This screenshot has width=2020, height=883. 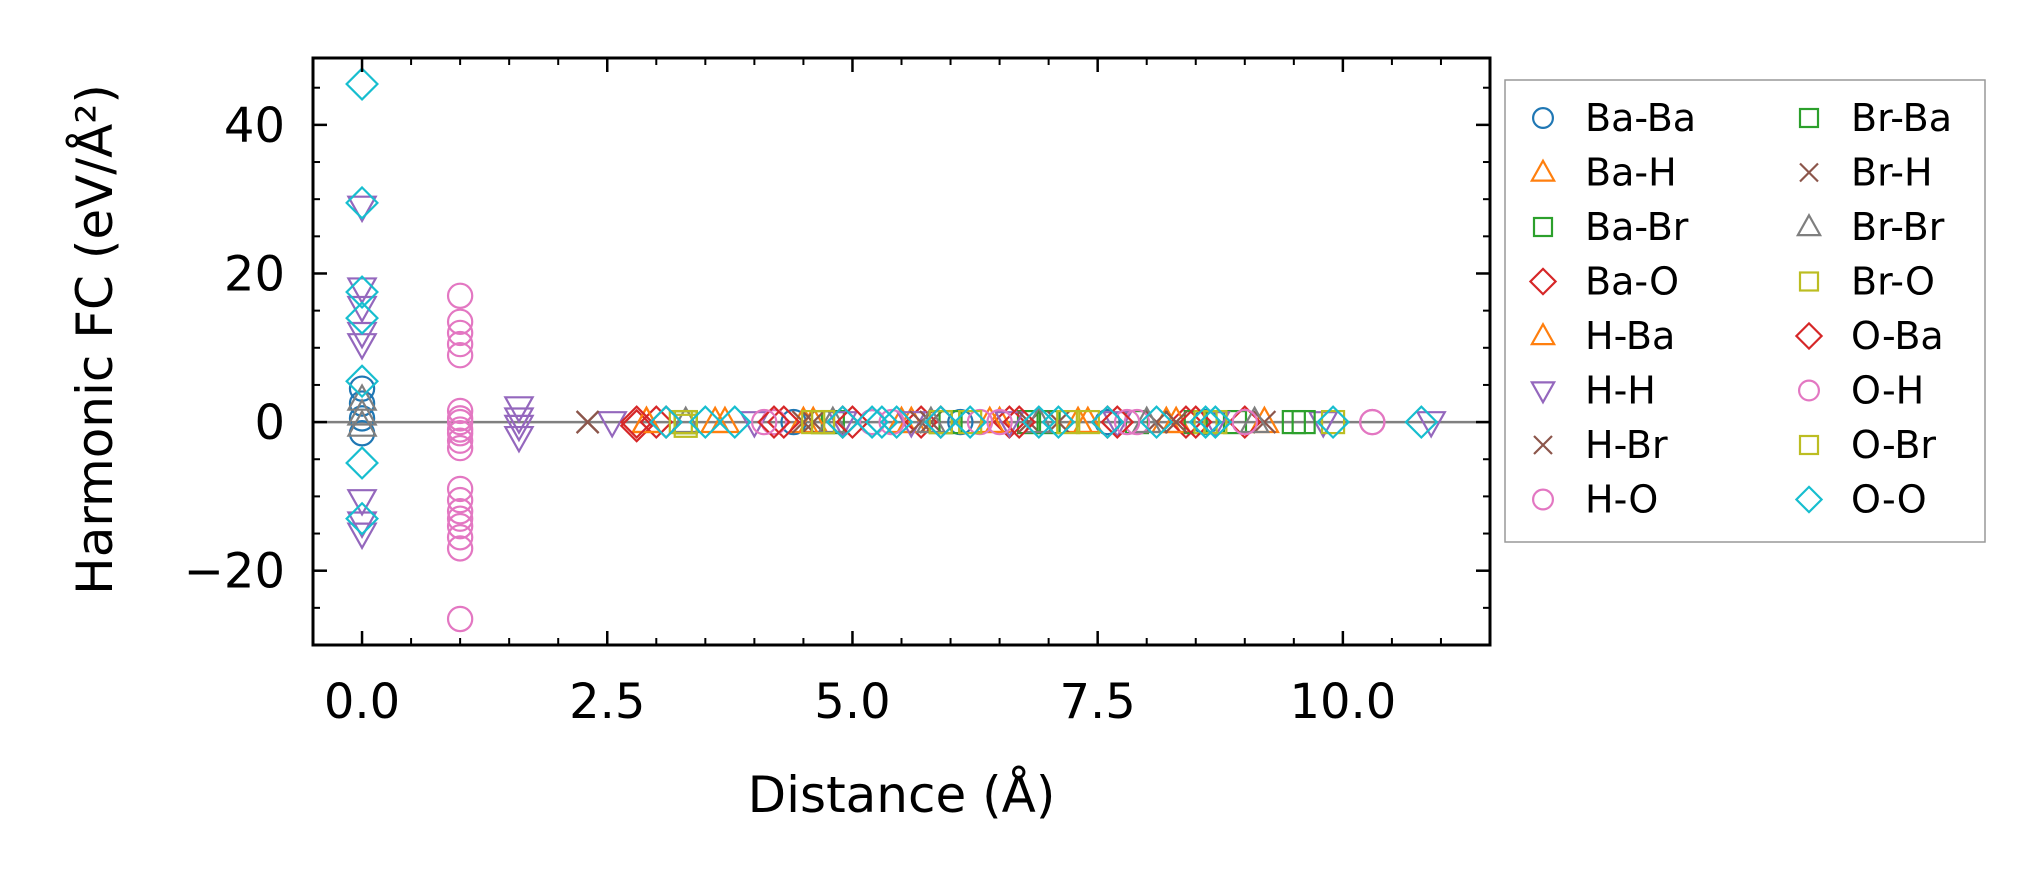 I want to click on x-tick-label: 2.5, so click(x=607, y=702).